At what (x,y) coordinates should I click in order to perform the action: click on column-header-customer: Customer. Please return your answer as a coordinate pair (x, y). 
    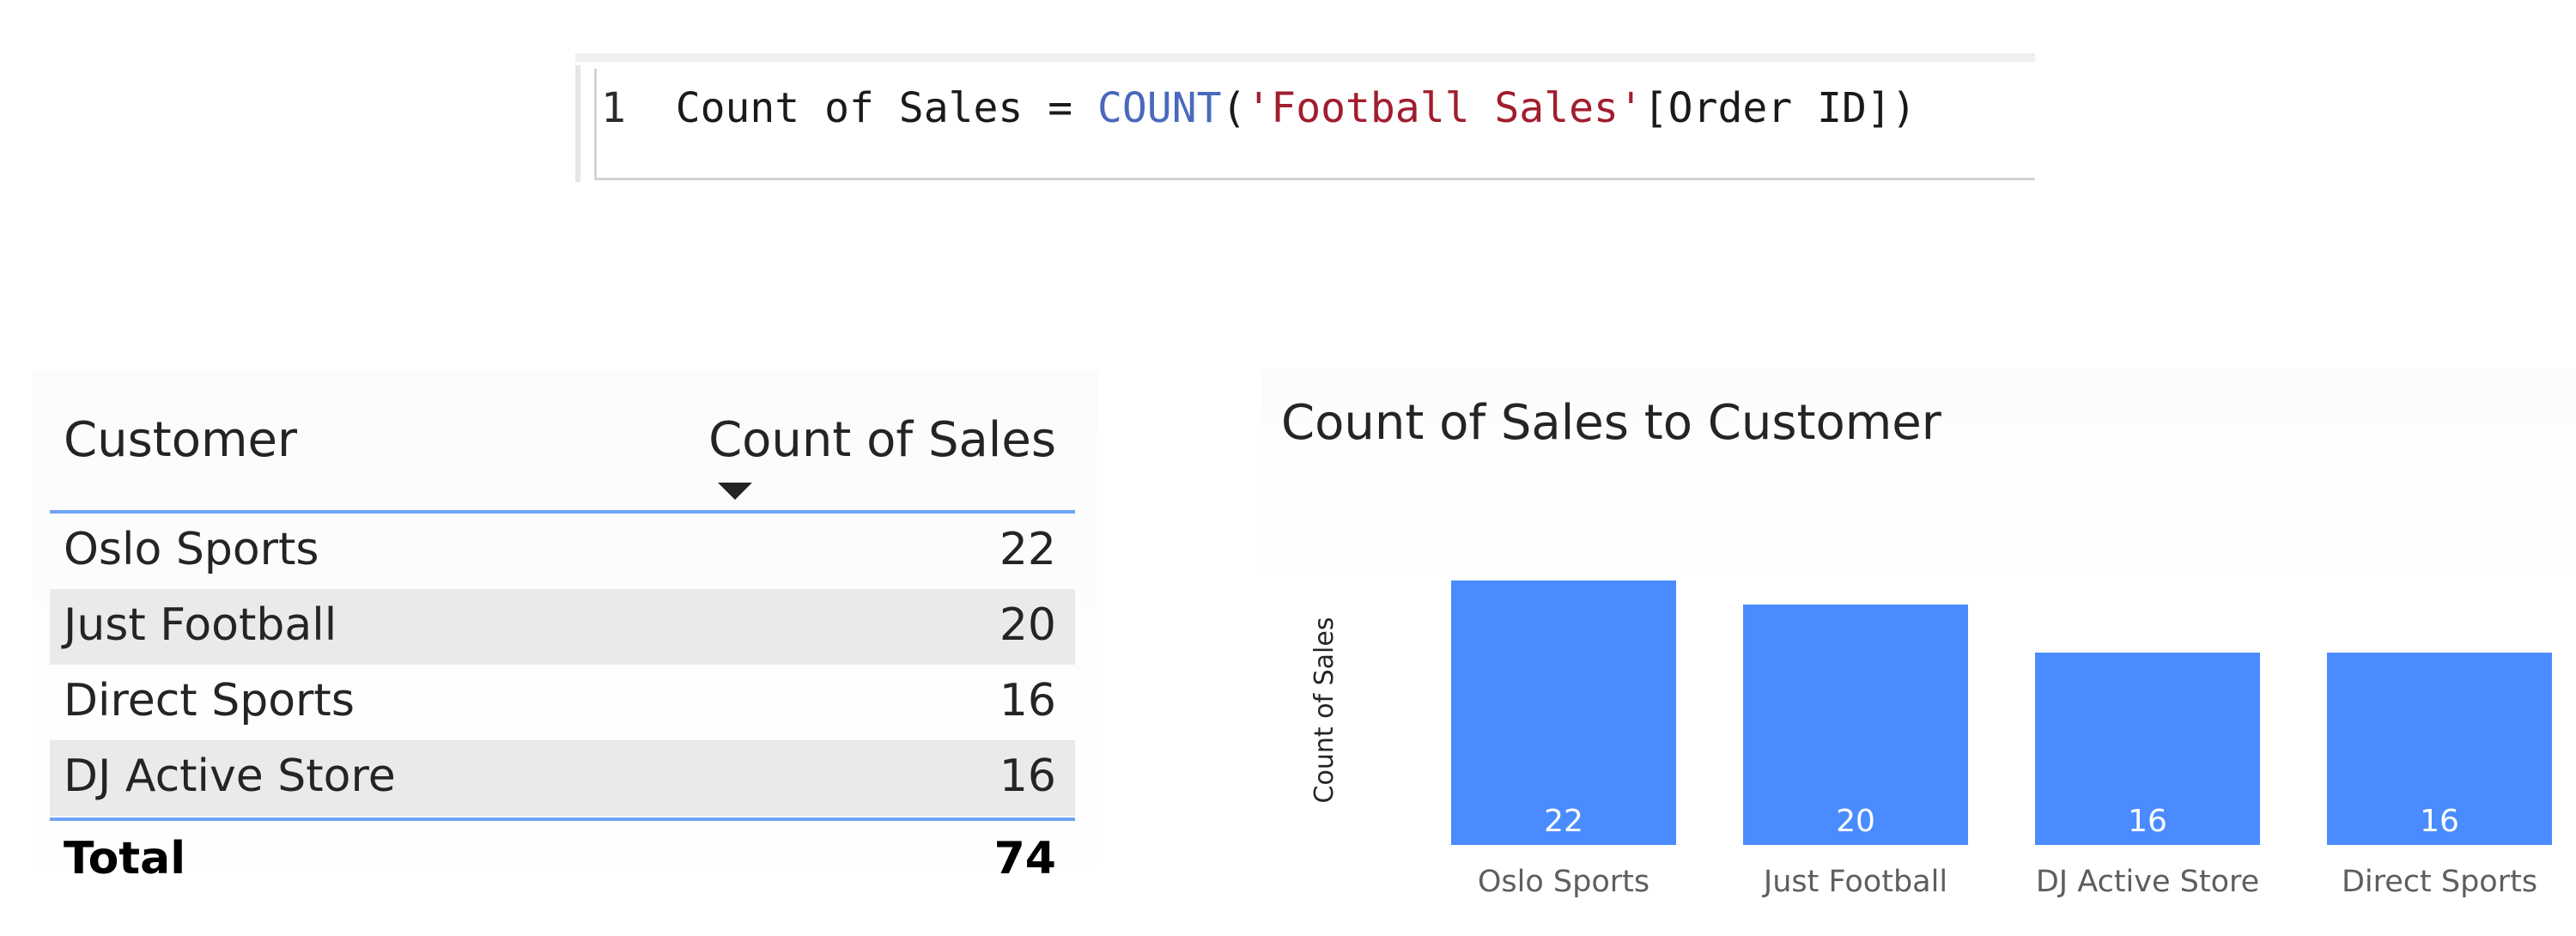
    Looking at the image, I should click on (181, 440).